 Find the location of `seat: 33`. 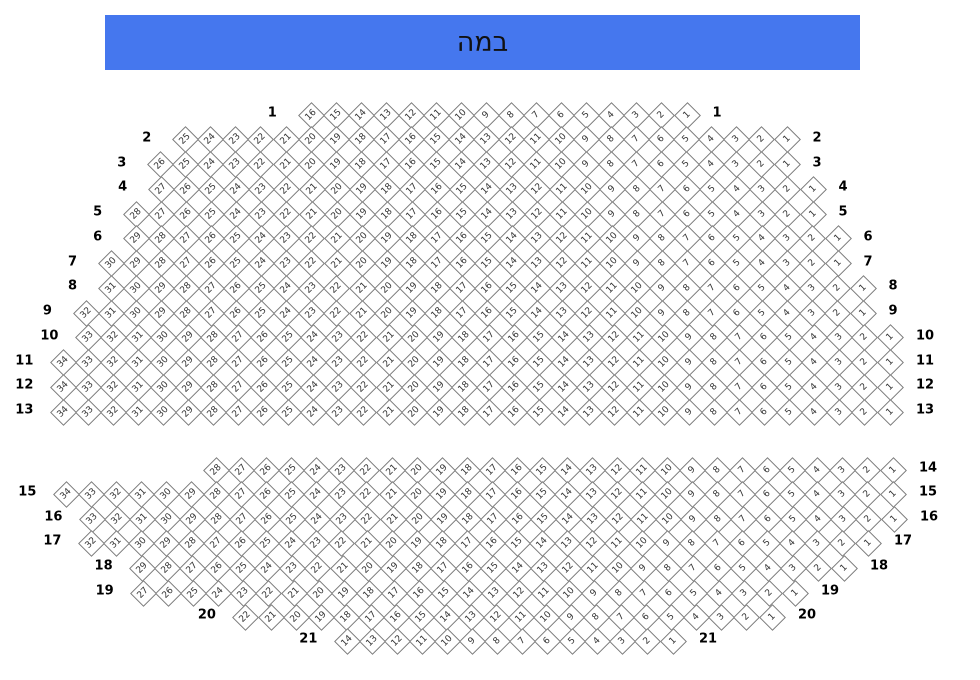

seat: 33 is located at coordinates (92, 519).